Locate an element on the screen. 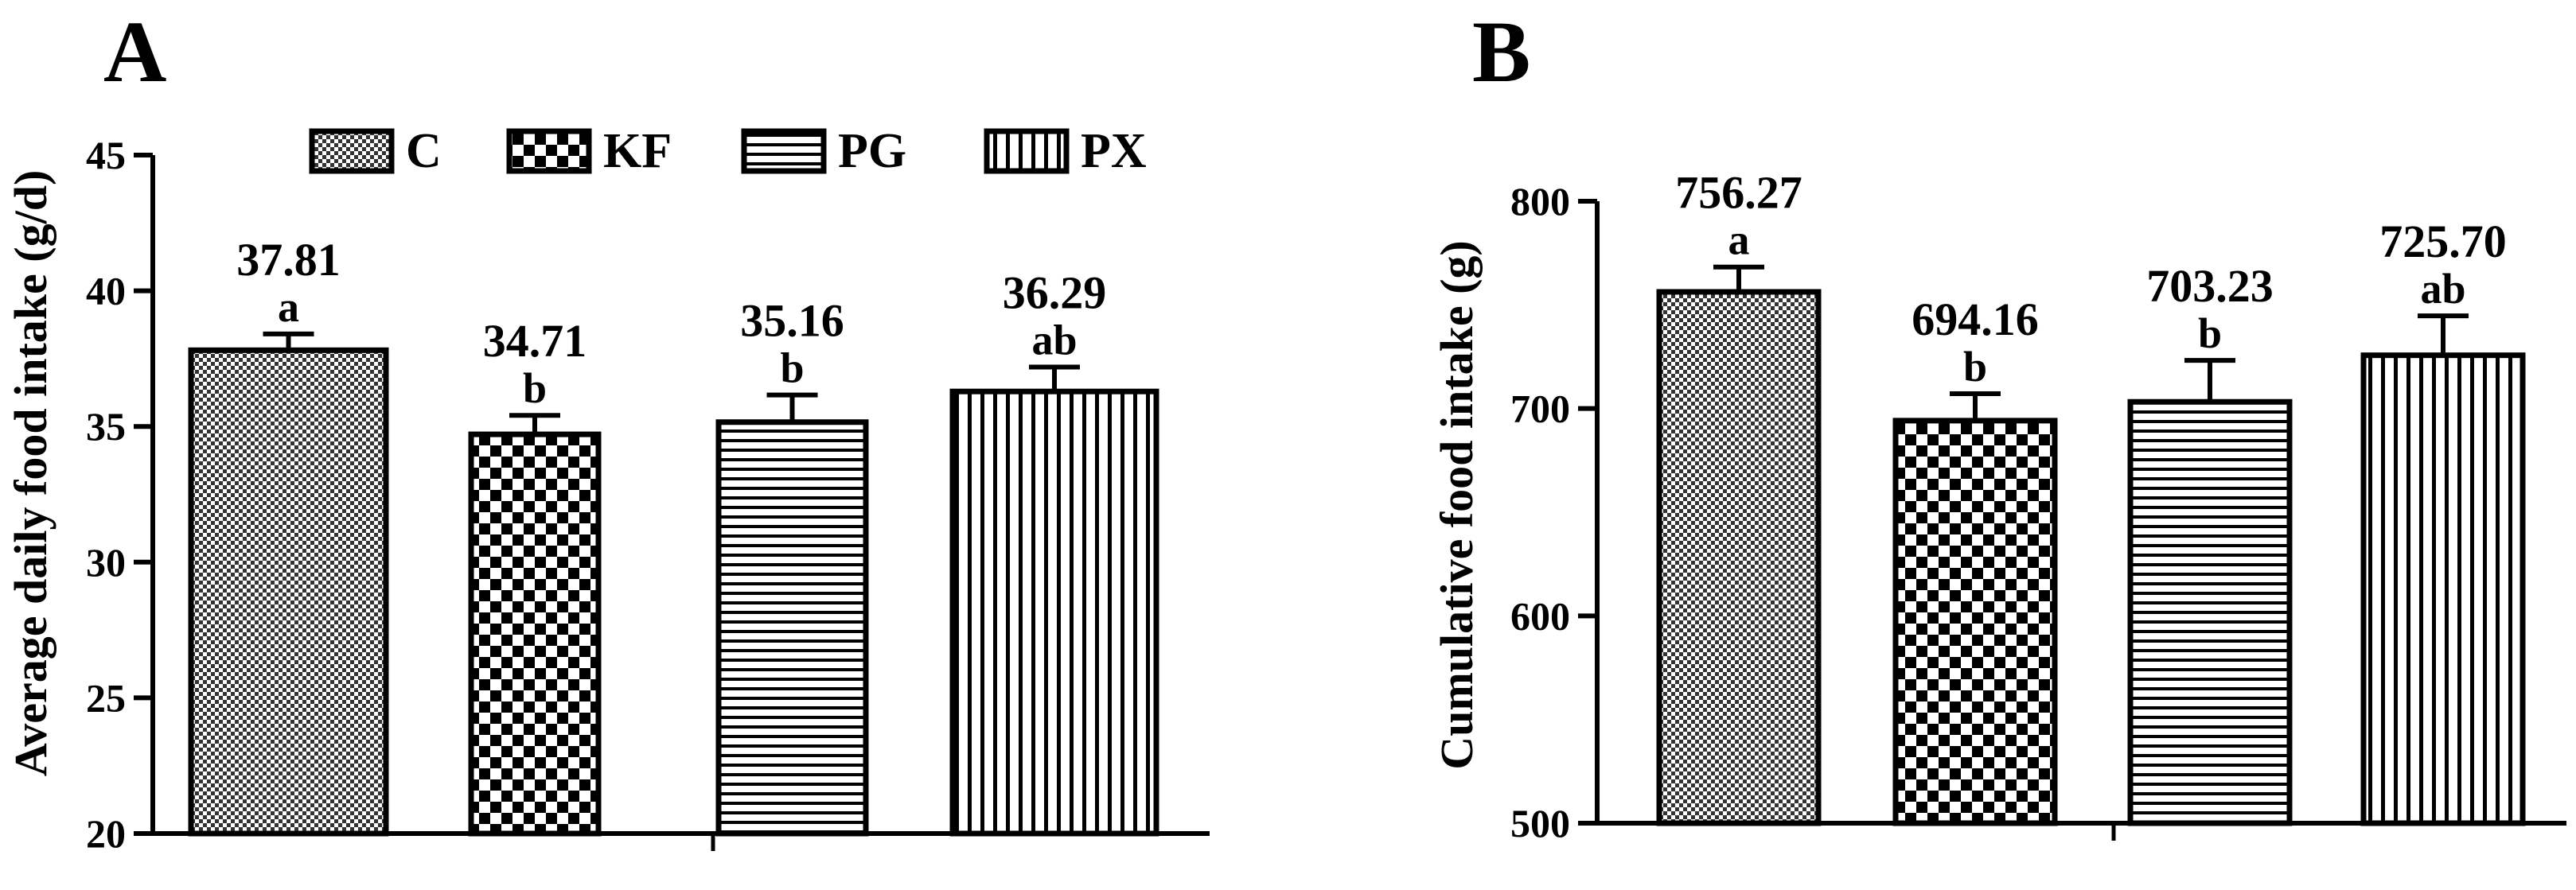 The image size is (2576, 890). legend-label-px: PX is located at coordinates (1114, 151).